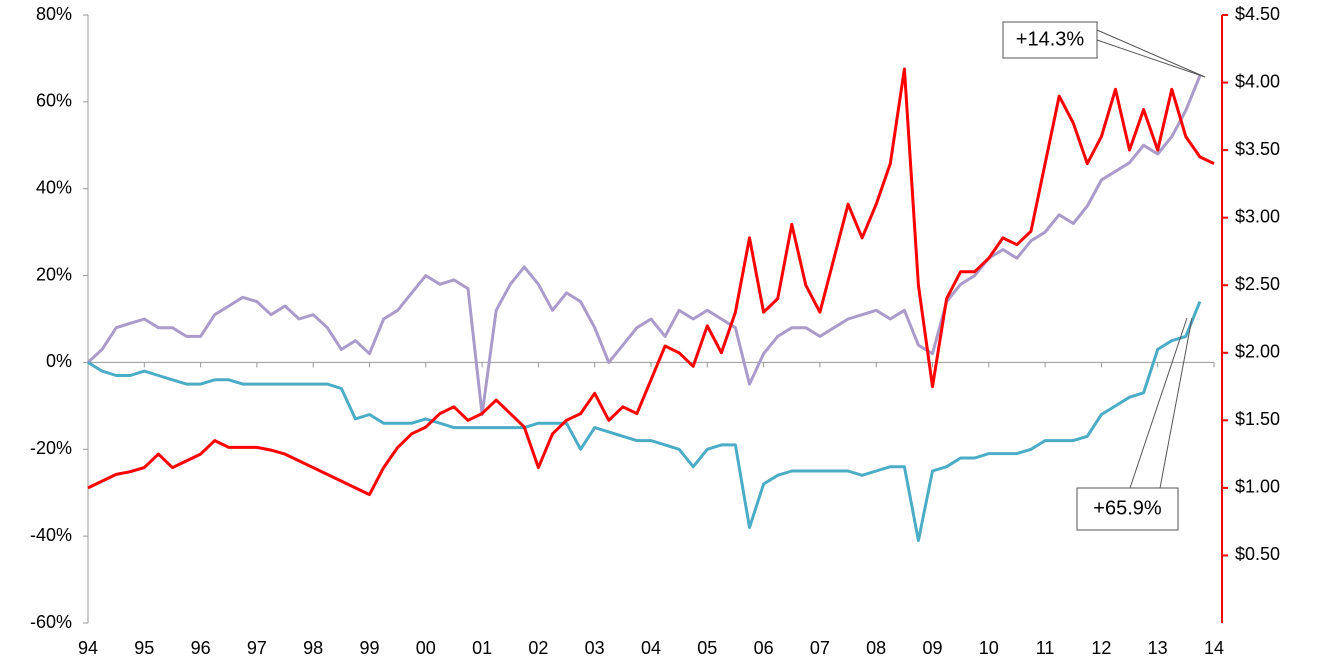  I want to click on x-tick-label: 94, so click(88, 648).